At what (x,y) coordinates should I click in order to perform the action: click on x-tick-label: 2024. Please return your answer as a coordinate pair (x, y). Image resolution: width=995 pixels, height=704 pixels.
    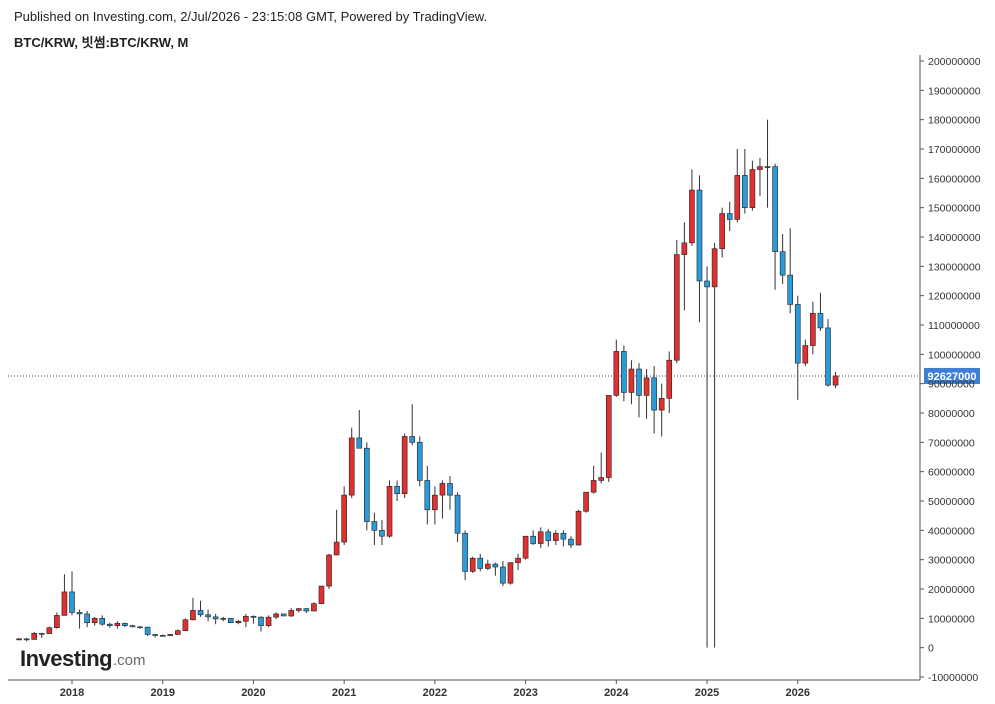
    Looking at the image, I should click on (616, 693).